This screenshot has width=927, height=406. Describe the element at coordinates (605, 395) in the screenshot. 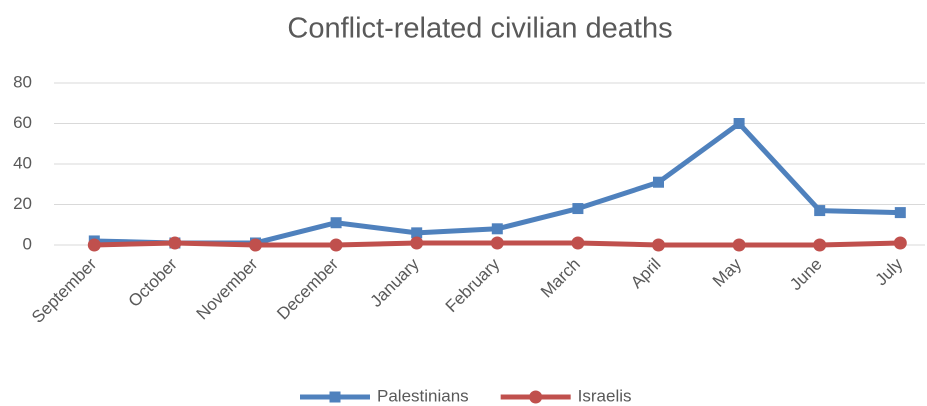

I see `legend-label: Israelis` at that location.